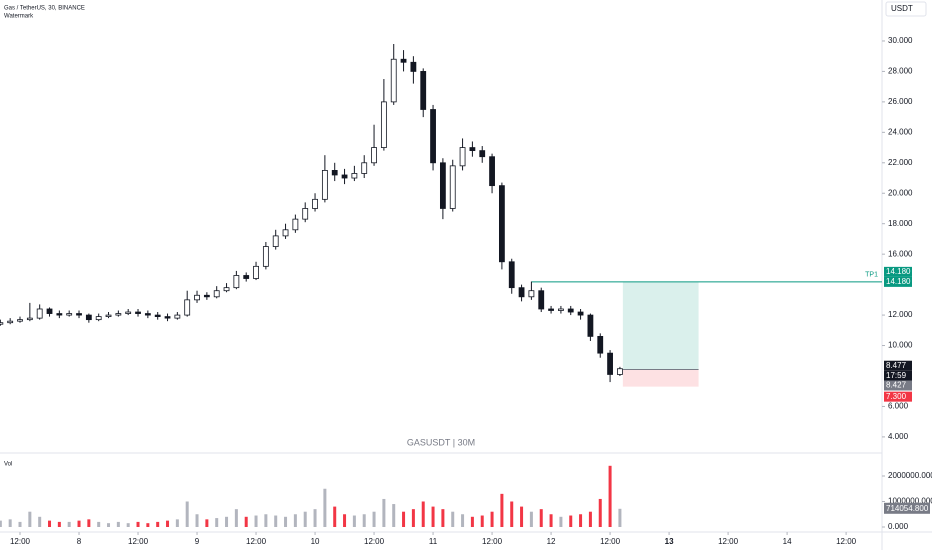 This screenshot has height=550, width=932. I want to click on y-tick-label: 16.000, so click(900, 253).